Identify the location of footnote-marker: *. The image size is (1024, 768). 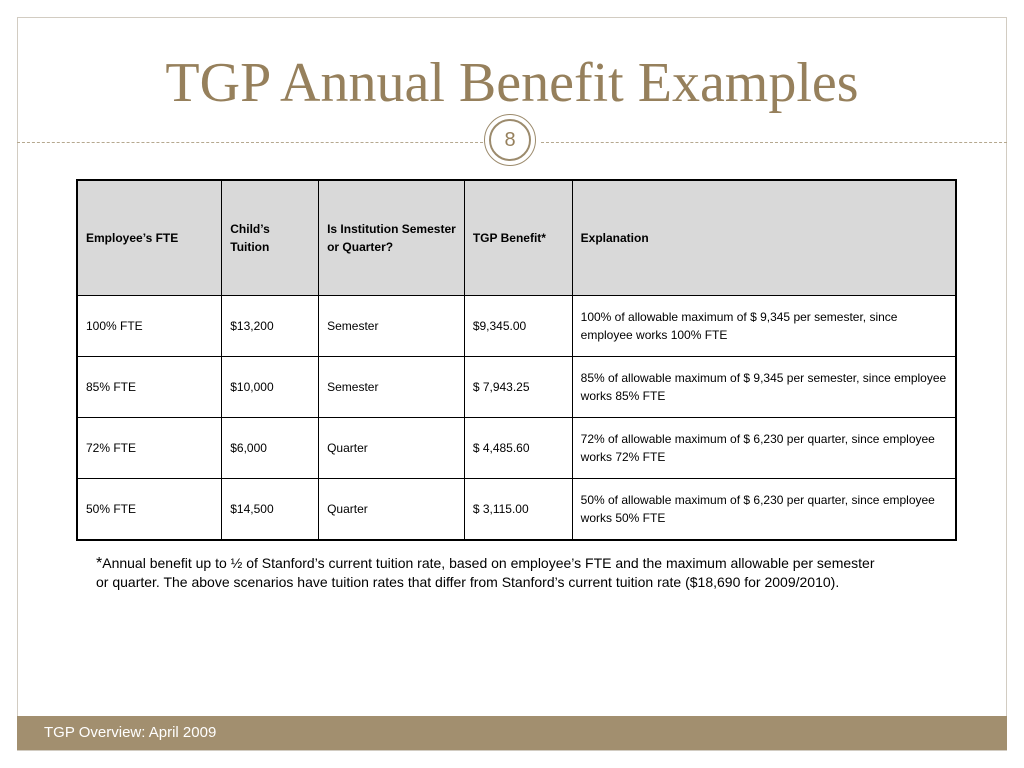
(99, 563).